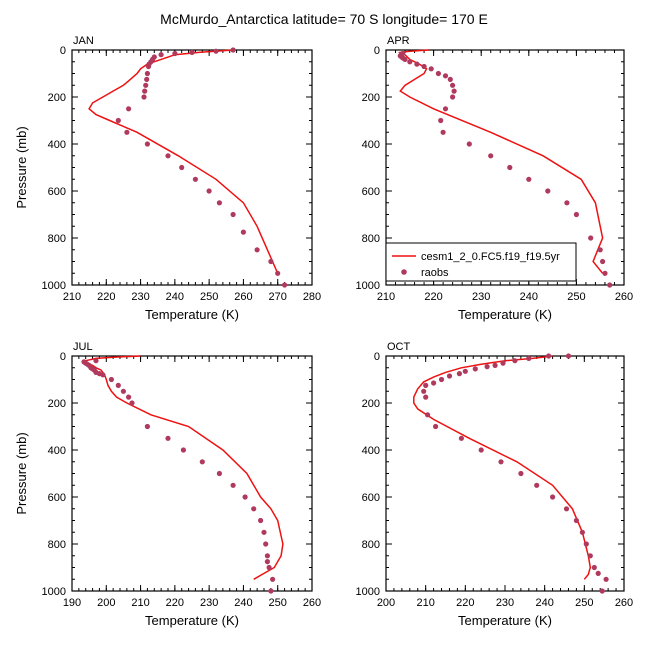 The image size is (648, 649). I want to click on x-tick-label: 210, so click(72, 297).